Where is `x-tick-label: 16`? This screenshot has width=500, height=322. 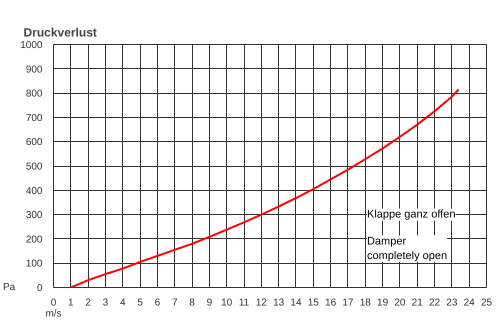 x-tick-label: 16 is located at coordinates (331, 303).